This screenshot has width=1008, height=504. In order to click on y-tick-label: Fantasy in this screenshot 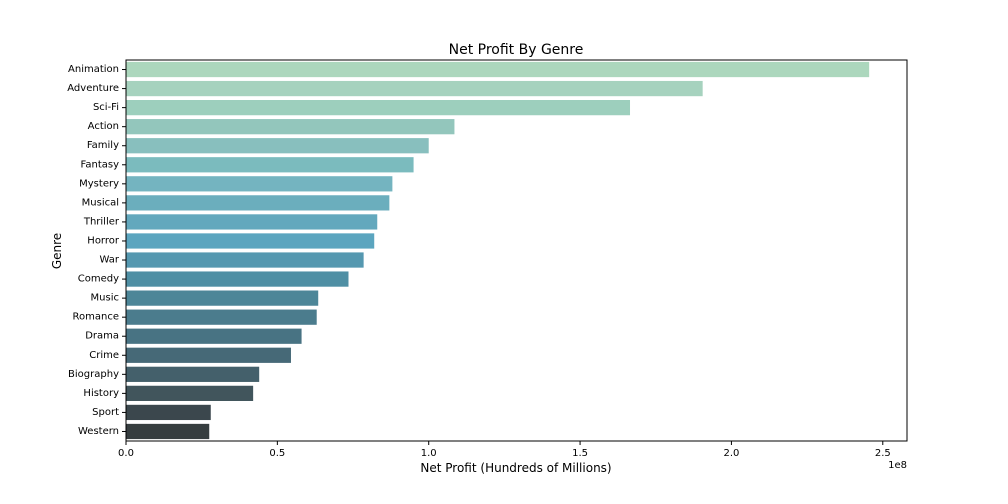, I will do `click(100, 164)`.